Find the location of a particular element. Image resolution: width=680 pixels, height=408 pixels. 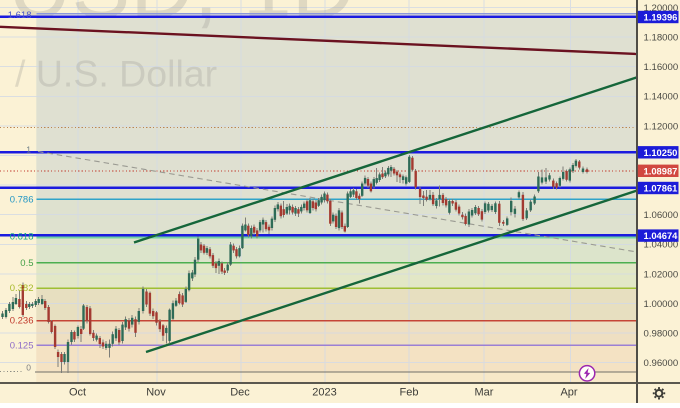

svg-text: 0.125 is located at coordinates (22, 345).